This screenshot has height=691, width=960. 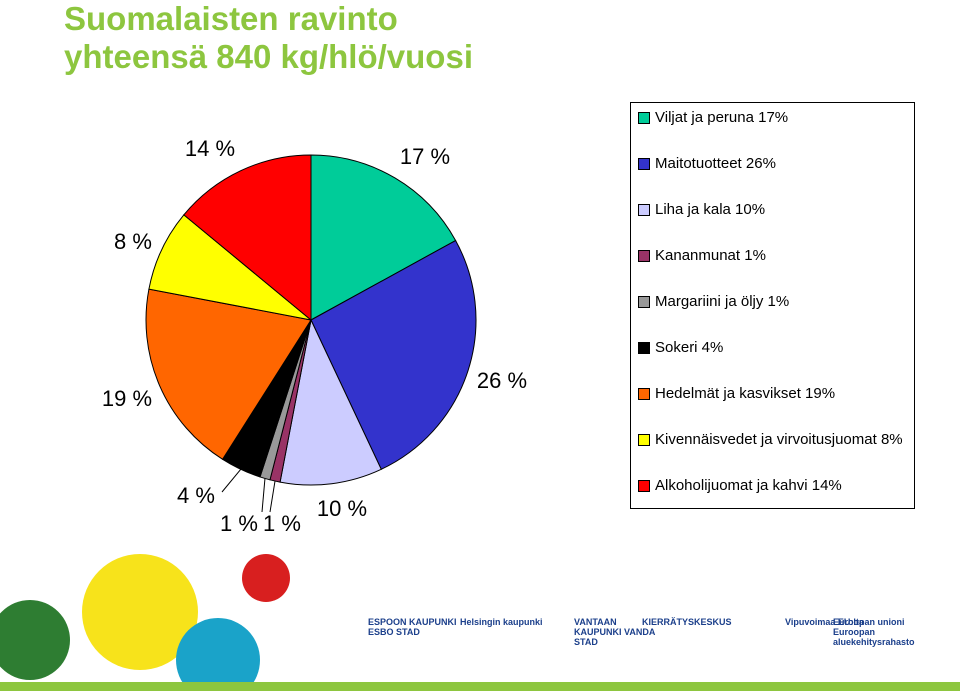 I want to click on legend-label: Viljat ja peruna 17%, so click(x=722, y=117).